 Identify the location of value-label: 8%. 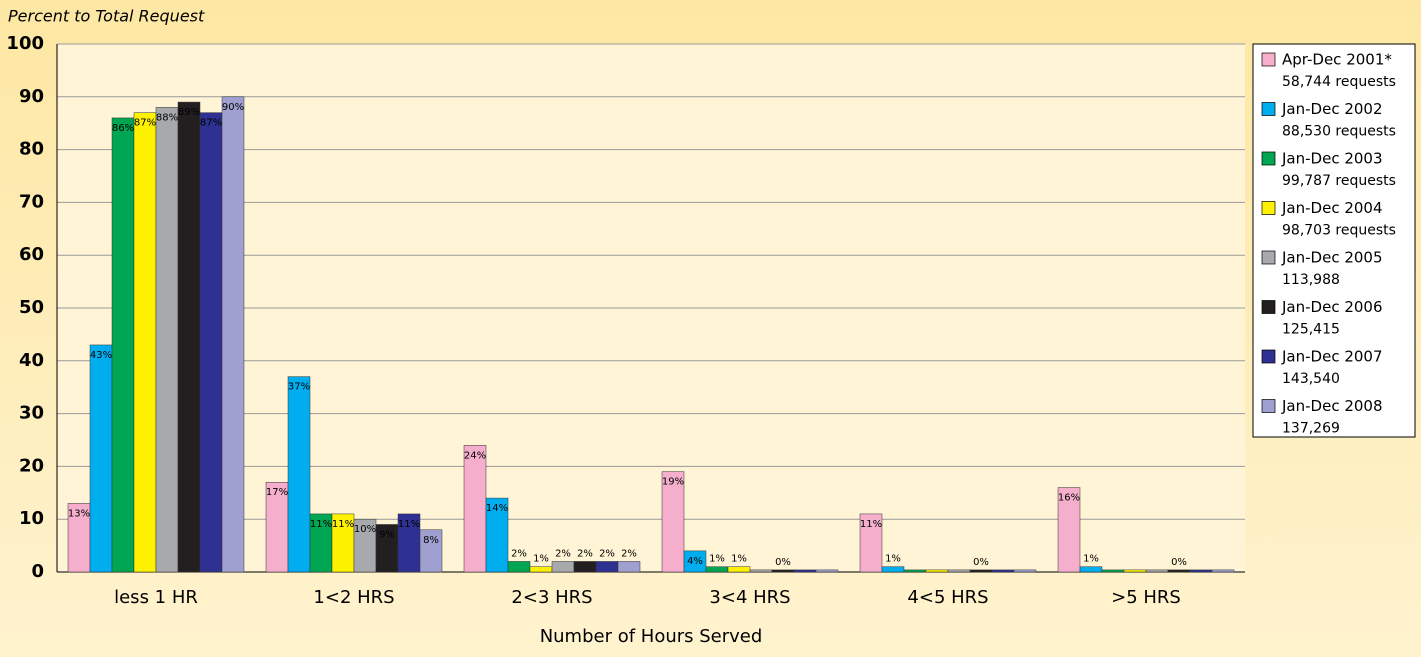
(431, 540).